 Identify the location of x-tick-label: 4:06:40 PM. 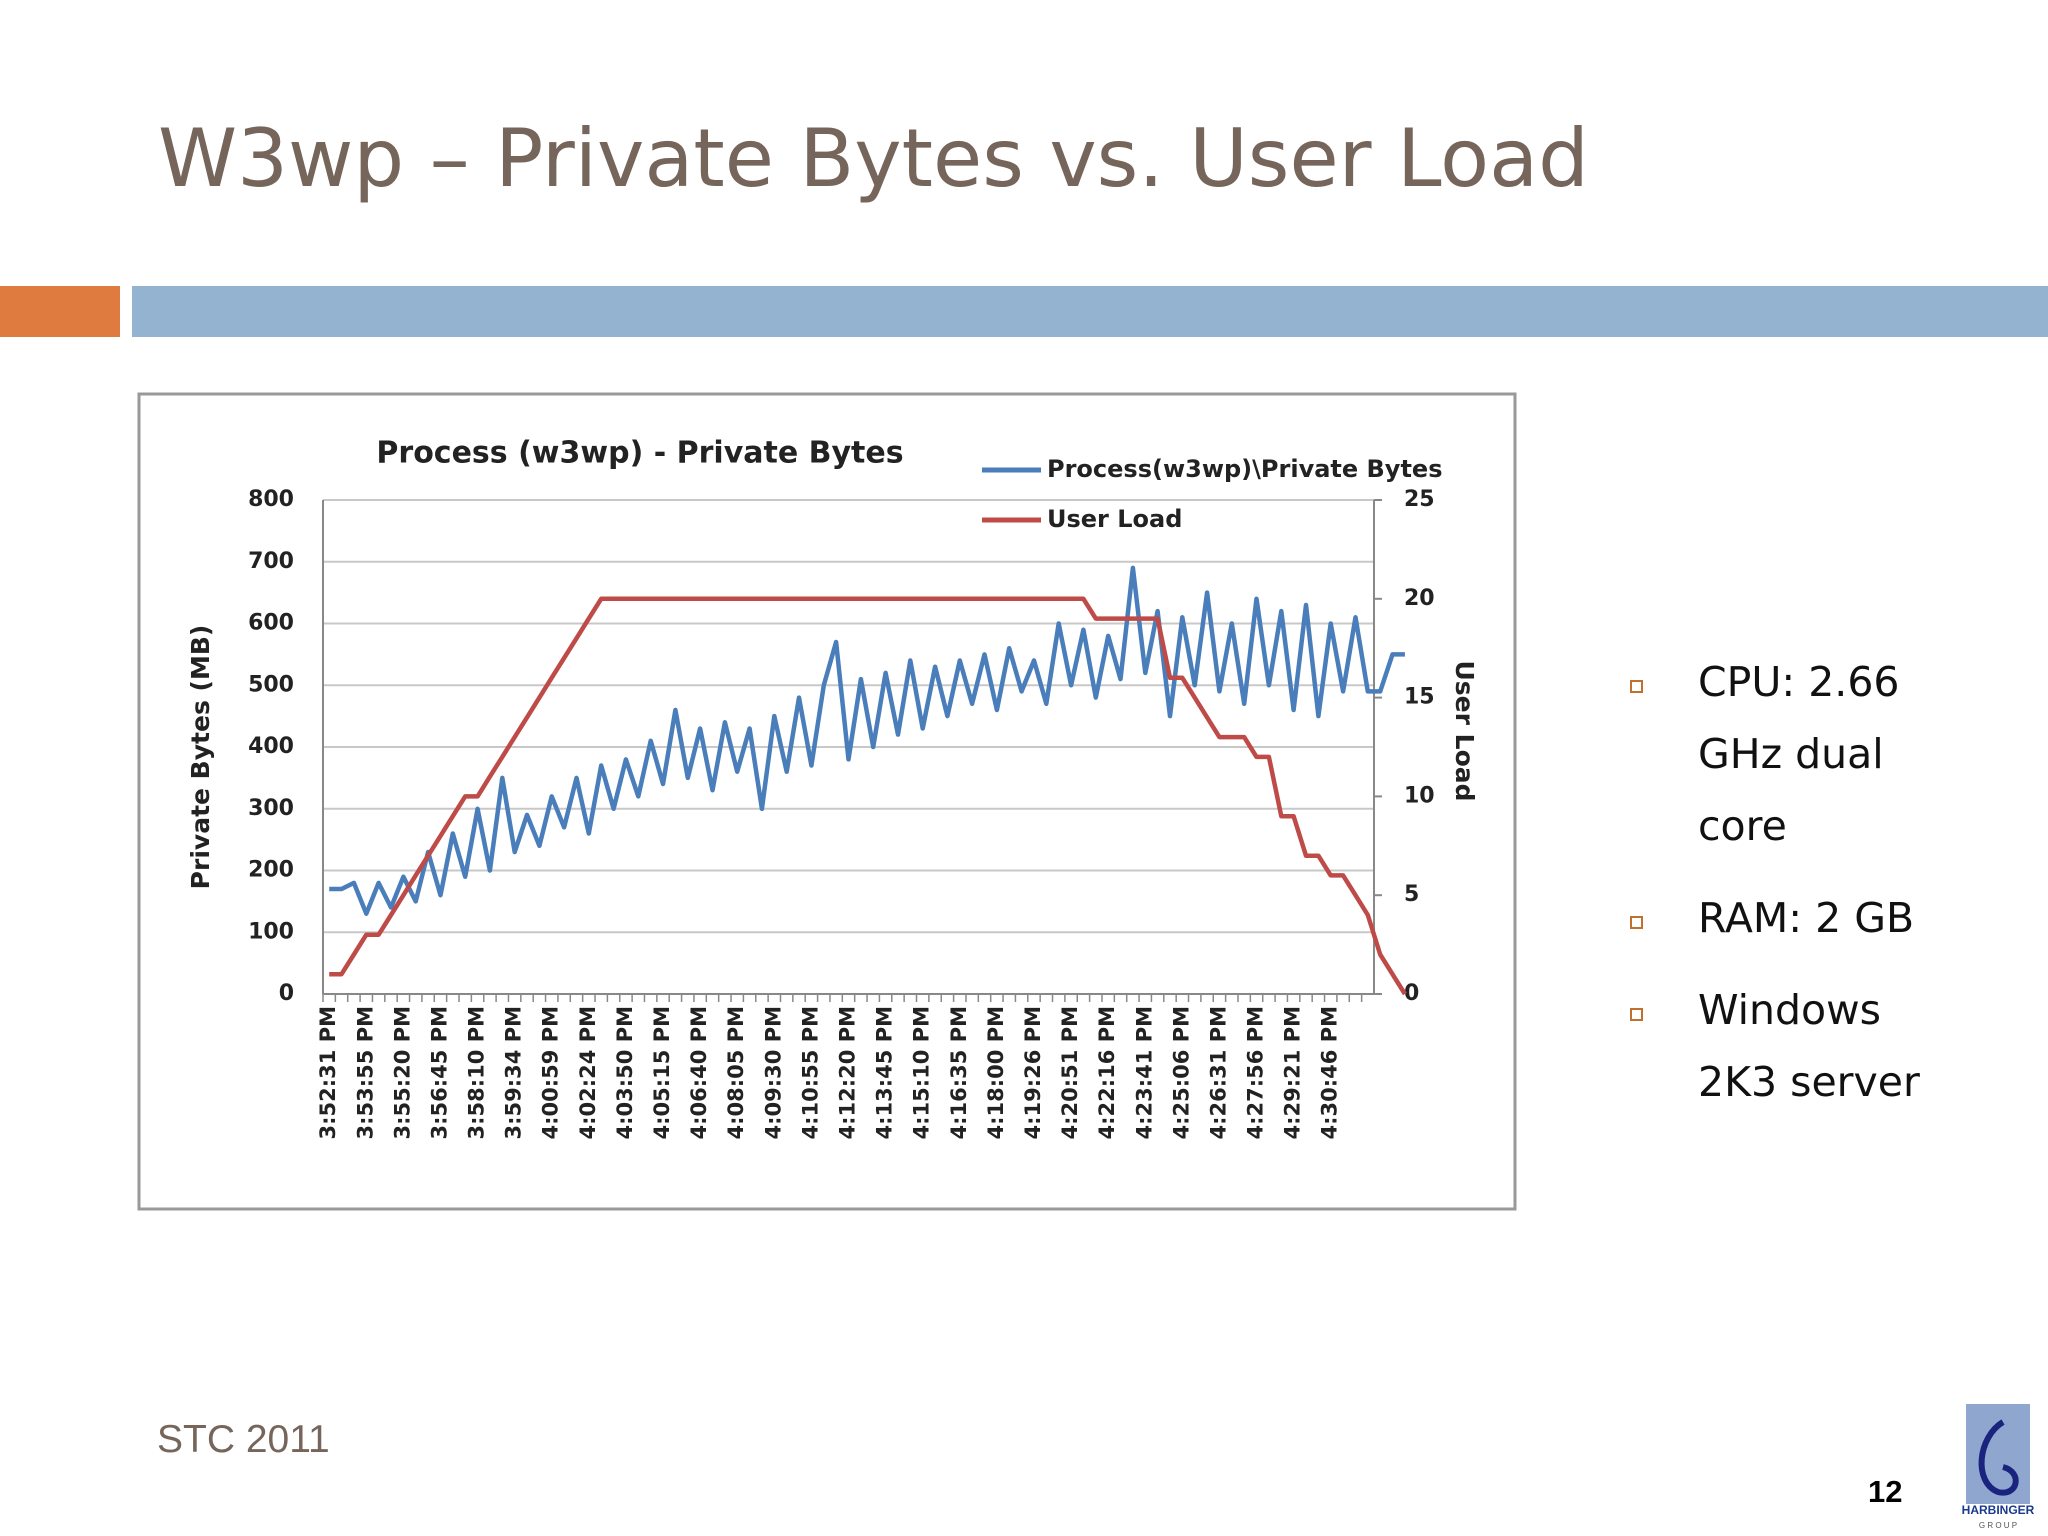
(699, 1072).